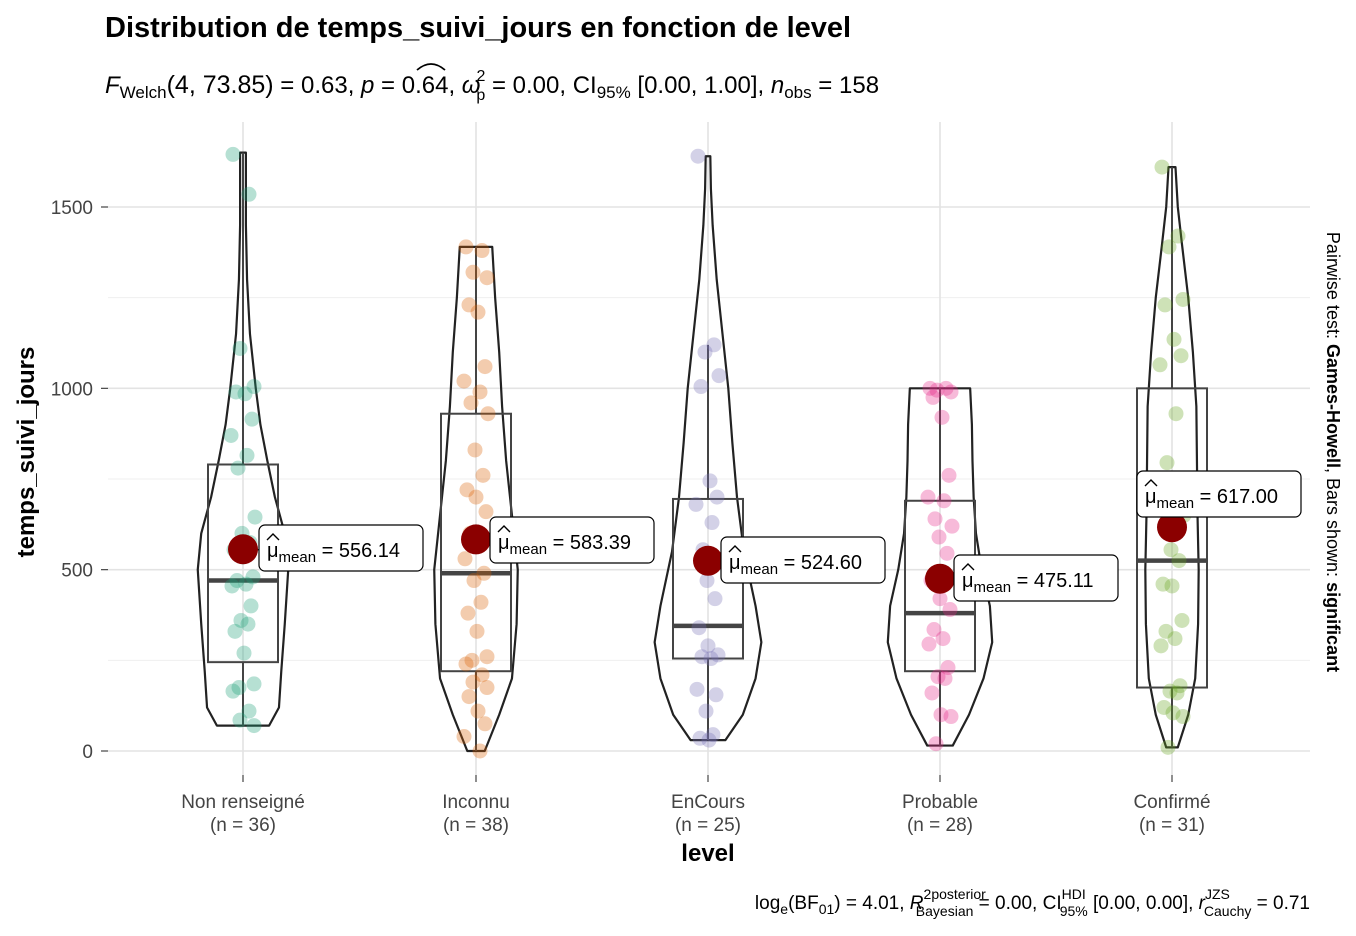 The image size is (1356, 936). Describe the element at coordinates (845, 85) in the screenshot. I see `n-value: = 158` at that location.